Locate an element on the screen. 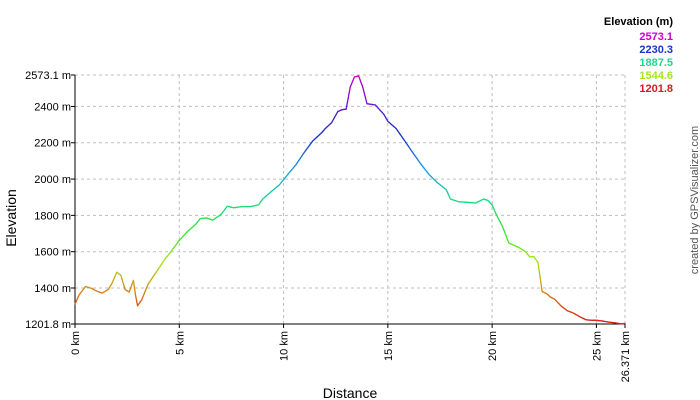 The width and height of the screenshot is (700, 400). y-tick-label: 1201.8 m is located at coordinates (48, 325).